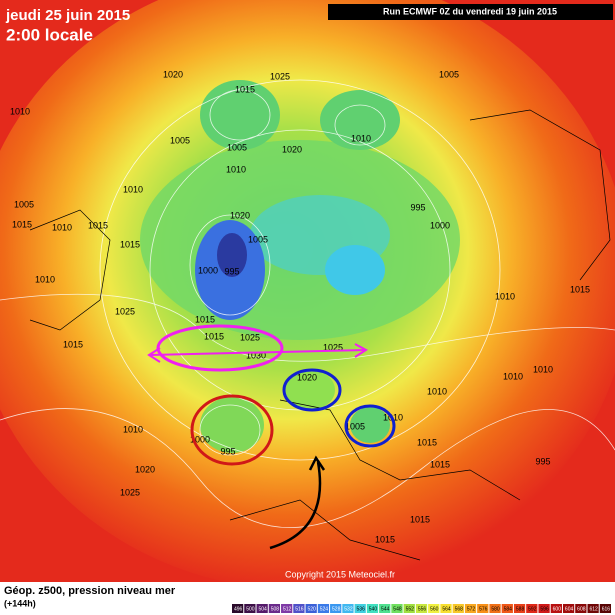 Image resolution: width=615 pixels, height=615 pixels. I want to click on scale-label: 584, so click(508, 609).